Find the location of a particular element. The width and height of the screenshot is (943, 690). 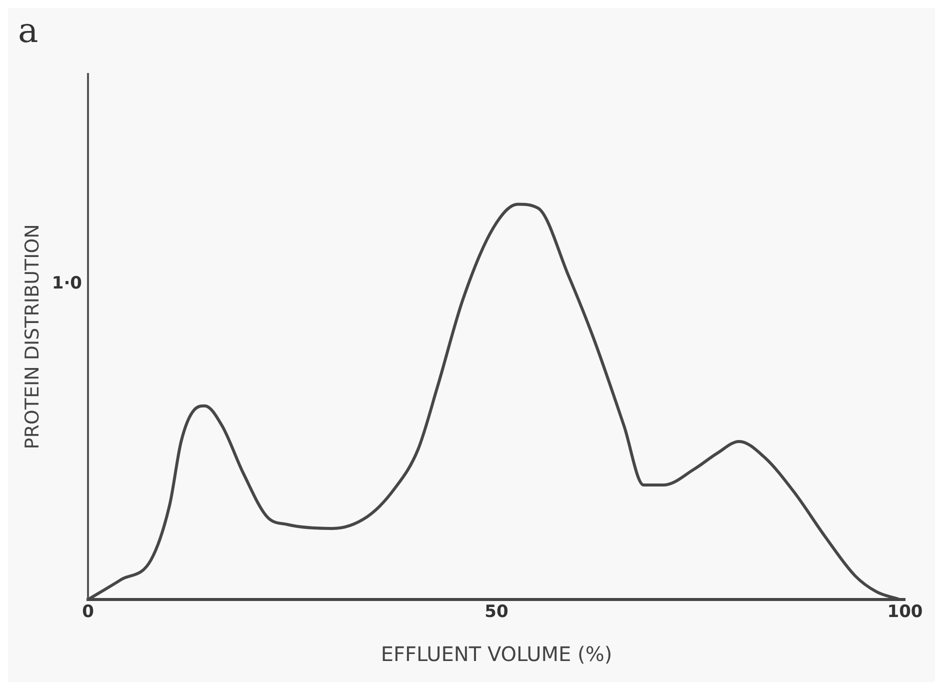

chart-title: a is located at coordinates (28, 31).